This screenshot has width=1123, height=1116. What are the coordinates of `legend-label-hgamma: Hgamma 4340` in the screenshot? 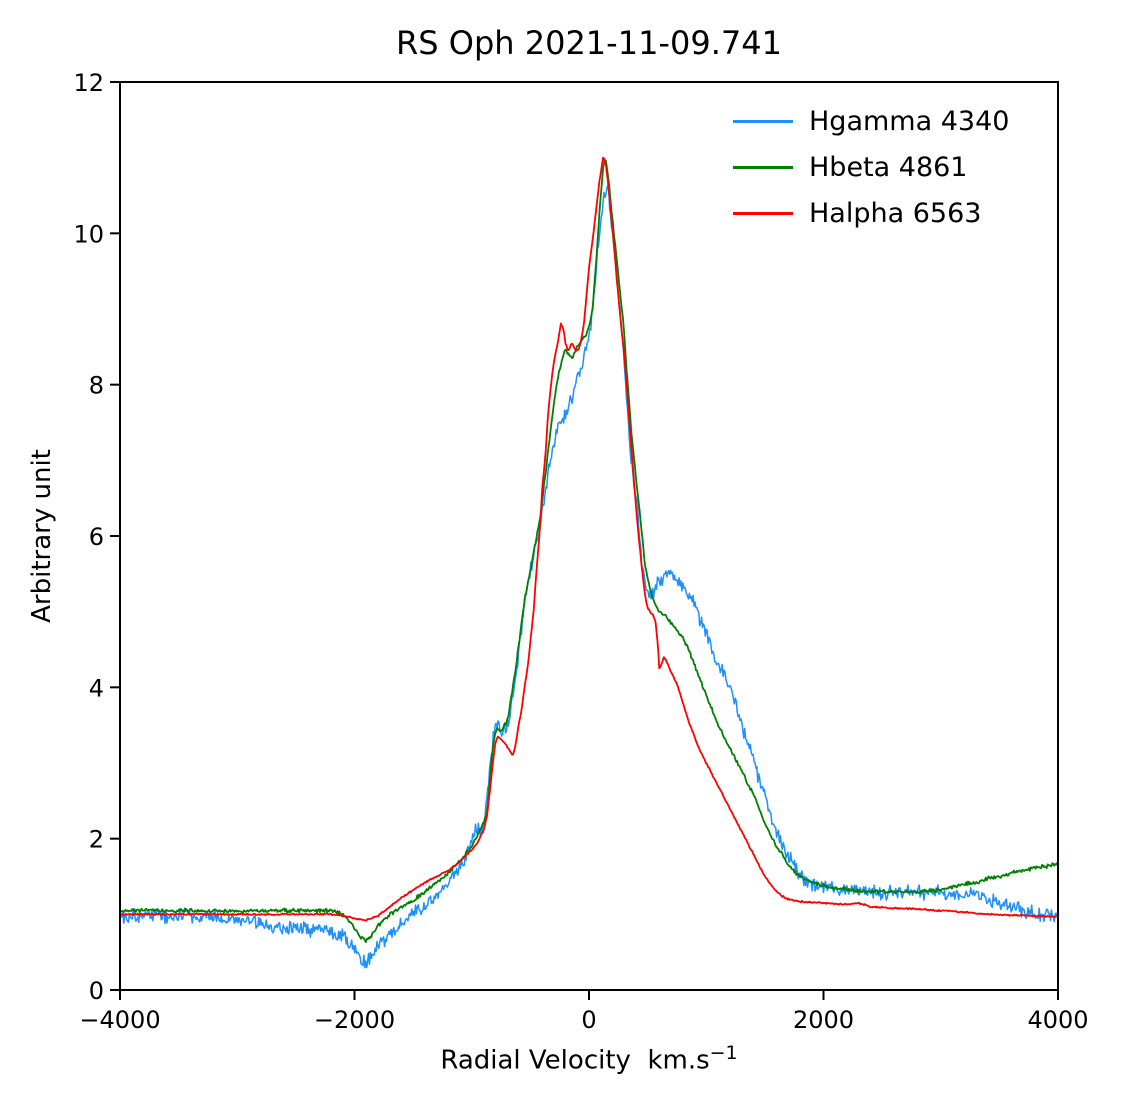 It's located at (909, 121).